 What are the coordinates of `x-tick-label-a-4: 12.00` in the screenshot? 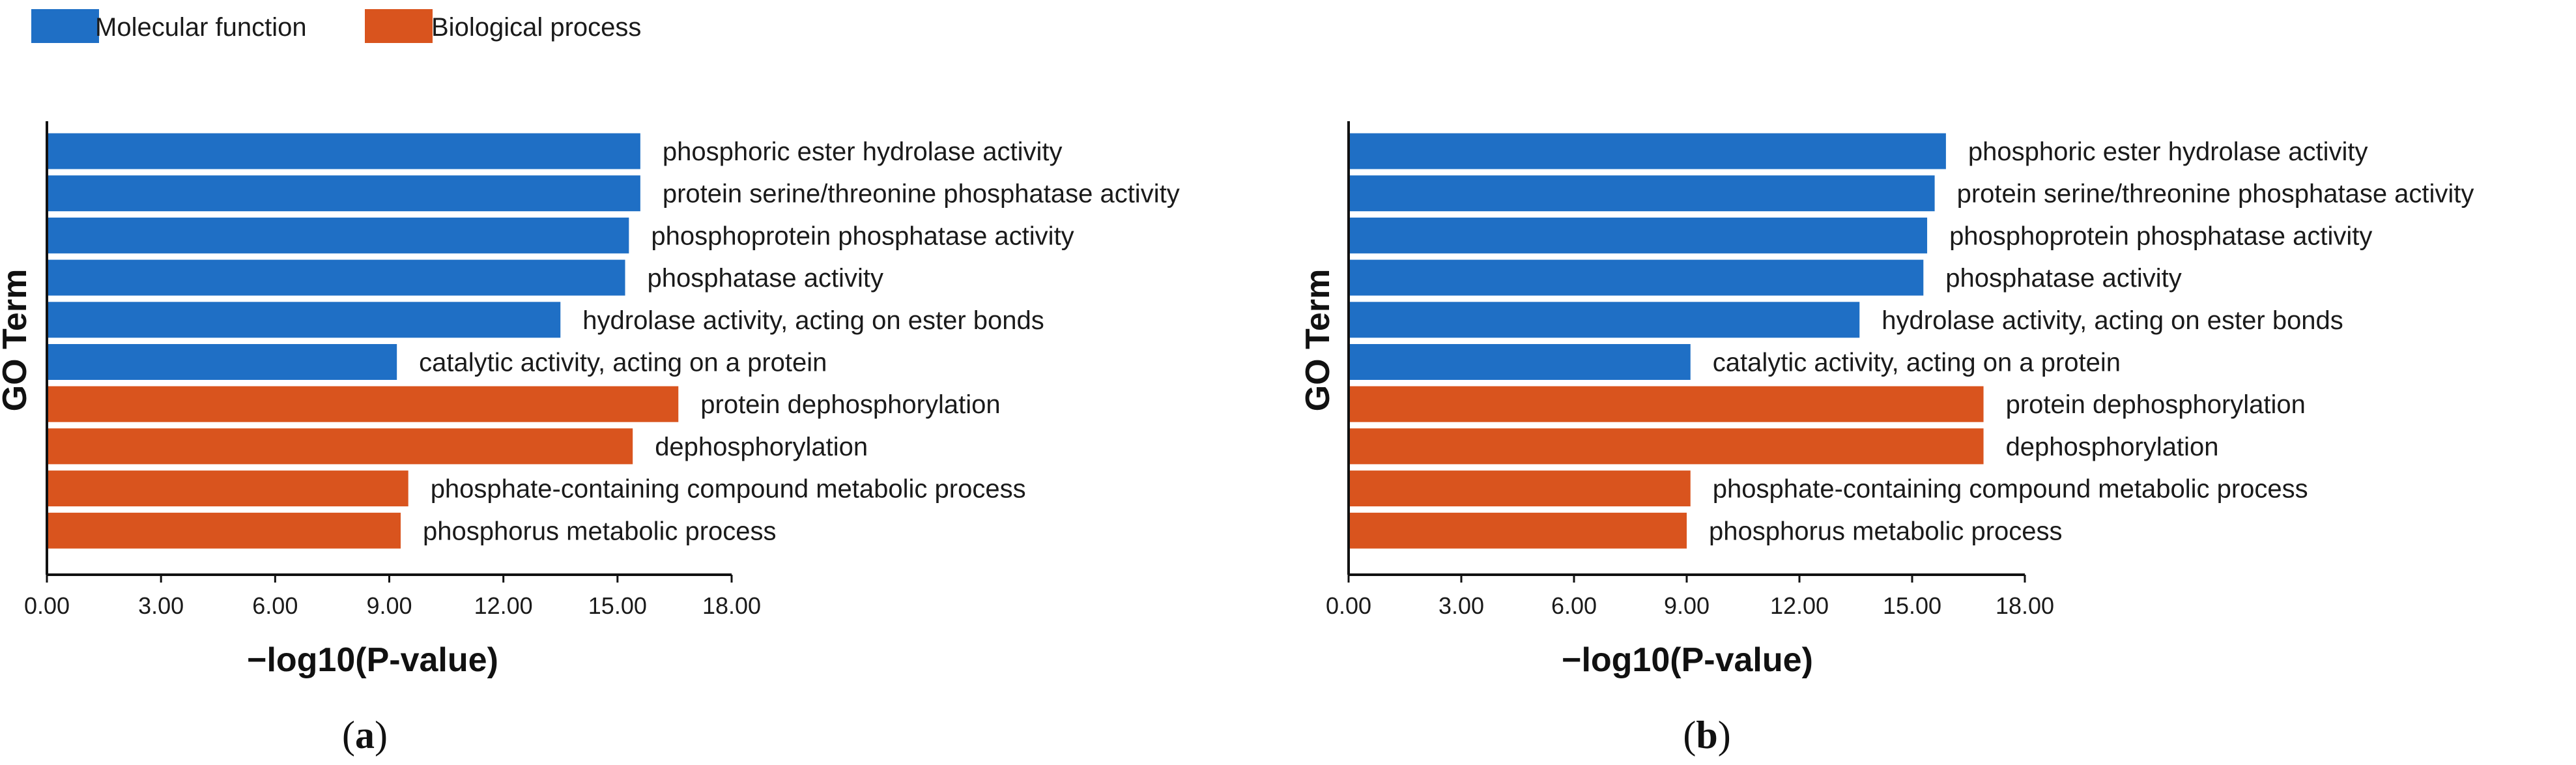 It's located at (503, 606).